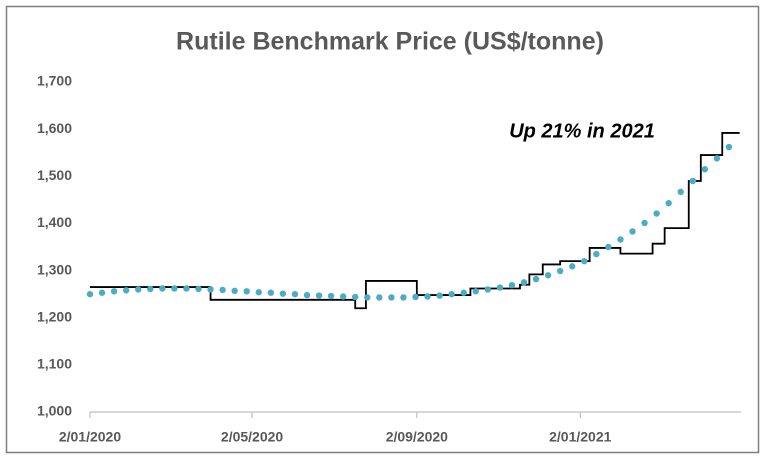 The image size is (767, 466). Describe the element at coordinates (54, 269) in the screenshot. I see `y-tick-label: 1,300` at that location.